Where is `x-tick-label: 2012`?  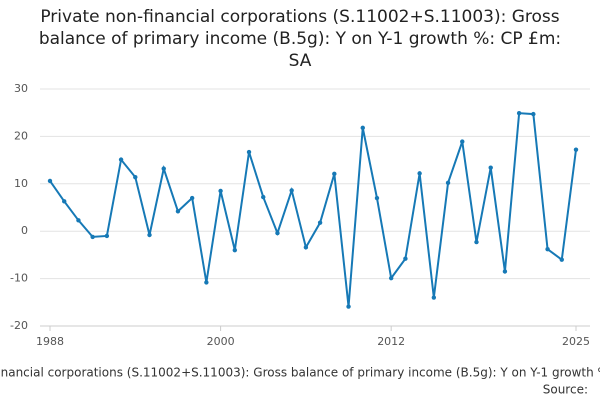
x-tick-label: 2012 is located at coordinates (391, 341).